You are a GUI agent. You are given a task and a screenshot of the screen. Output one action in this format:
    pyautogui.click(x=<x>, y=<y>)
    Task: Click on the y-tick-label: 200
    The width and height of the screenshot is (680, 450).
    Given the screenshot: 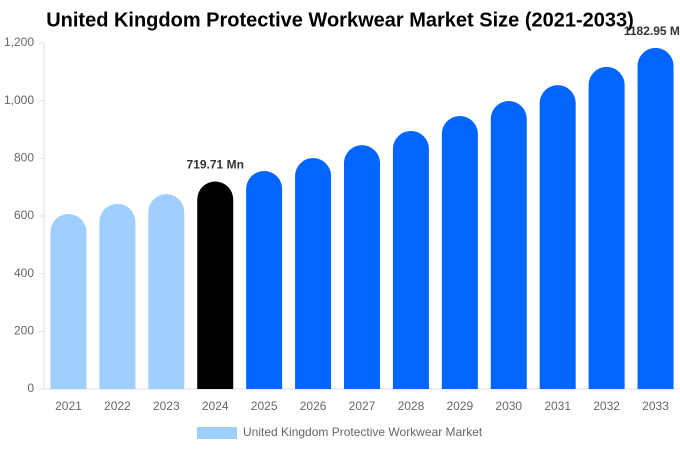 What is the action you would take?
    pyautogui.click(x=24, y=331)
    